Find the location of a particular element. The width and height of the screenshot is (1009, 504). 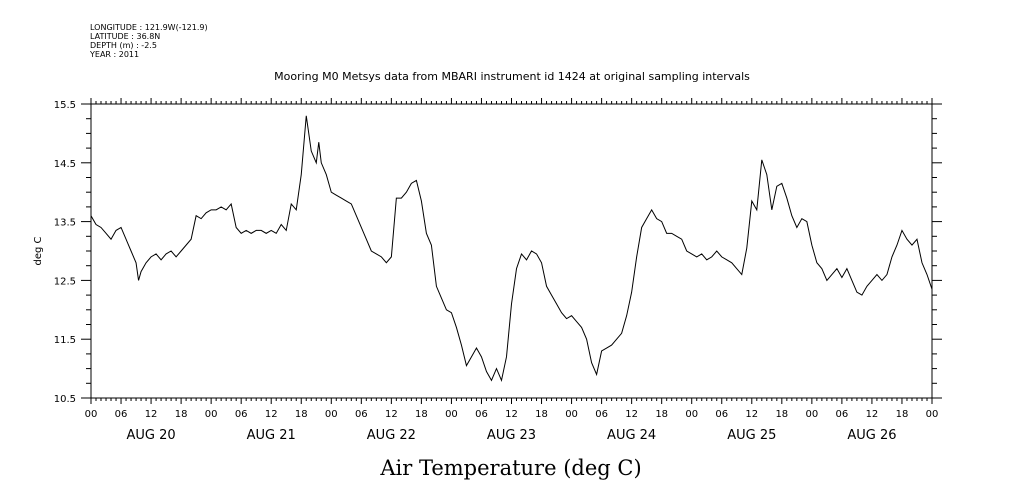

day-label: AUG 23 is located at coordinates (511, 435).